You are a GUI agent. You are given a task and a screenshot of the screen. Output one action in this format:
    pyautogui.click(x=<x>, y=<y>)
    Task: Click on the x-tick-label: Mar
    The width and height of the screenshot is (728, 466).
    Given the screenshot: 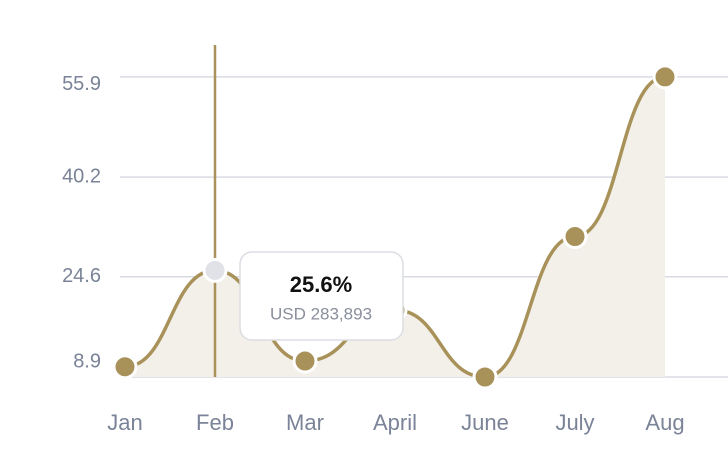 What is the action you would take?
    pyautogui.click(x=305, y=422)
    